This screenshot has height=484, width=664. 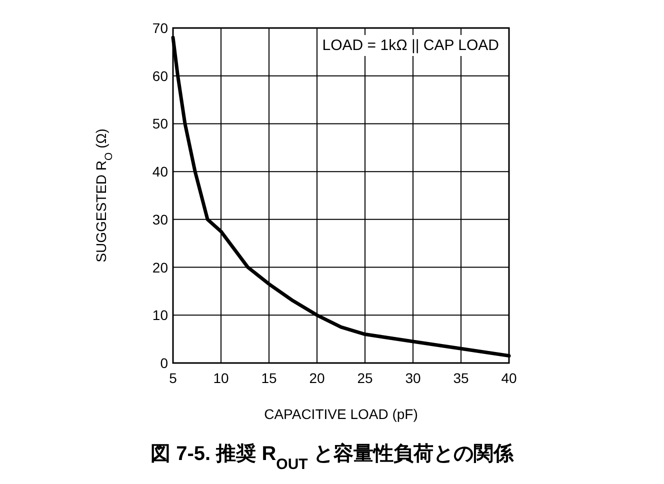 What do you see at coordinates (160, 315) in the screenshot?
I see `y-tick-label: 10` at bounding box center [160, 315].